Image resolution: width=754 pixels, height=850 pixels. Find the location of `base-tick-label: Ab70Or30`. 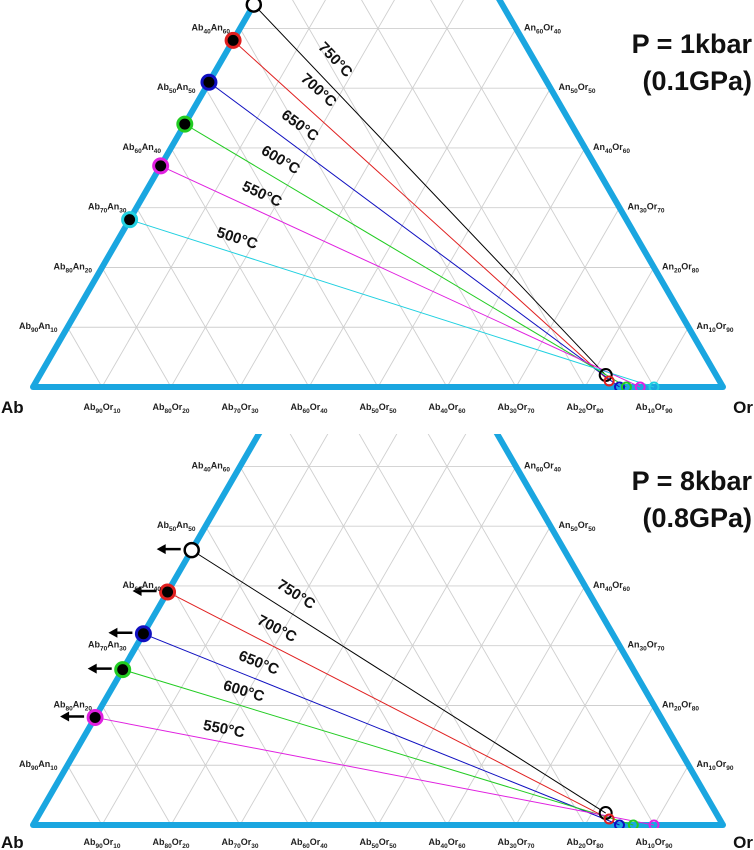

base-tick-label: Ab70Or30 is located at coordinates (240, 843).